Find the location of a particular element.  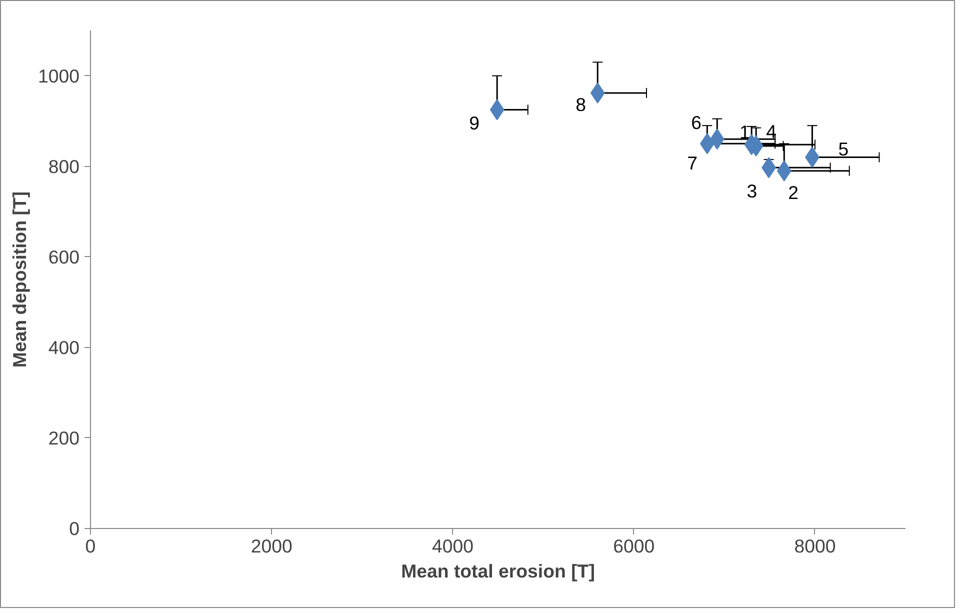

annotation: 5 is located at coordinates (843, 149).